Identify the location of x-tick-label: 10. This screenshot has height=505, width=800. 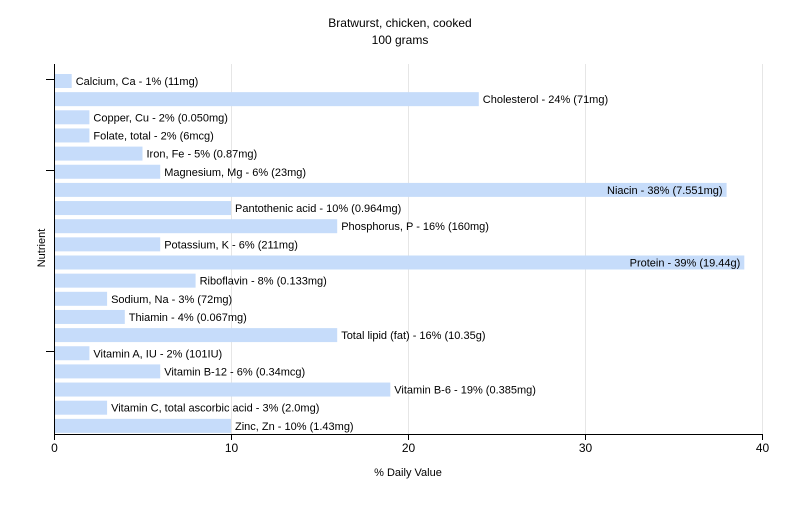
(232, 448).